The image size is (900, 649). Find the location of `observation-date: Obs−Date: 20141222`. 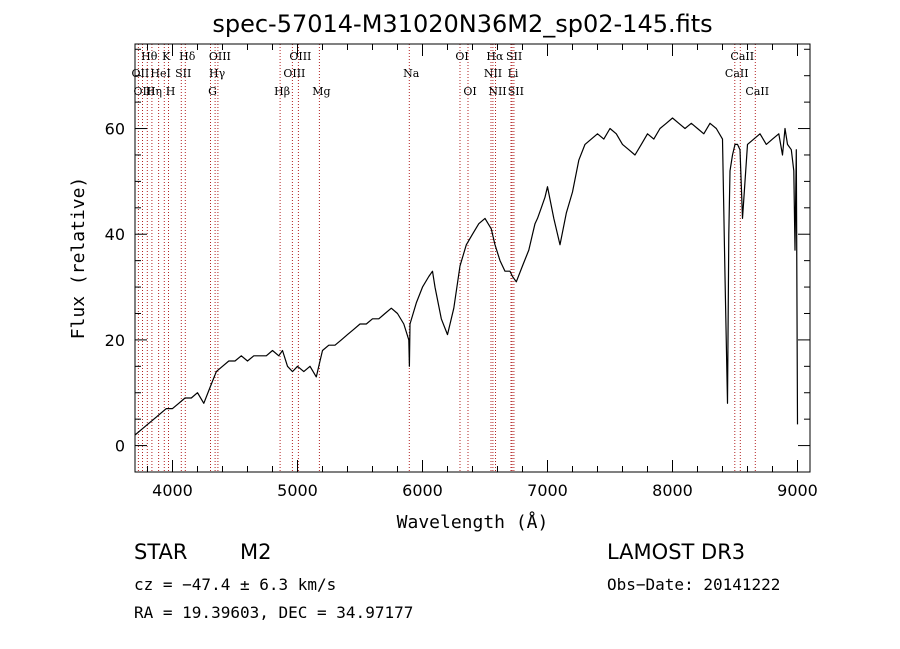

observation-date: Obs−Date: 20141222 is located at coordinates (694, 584).